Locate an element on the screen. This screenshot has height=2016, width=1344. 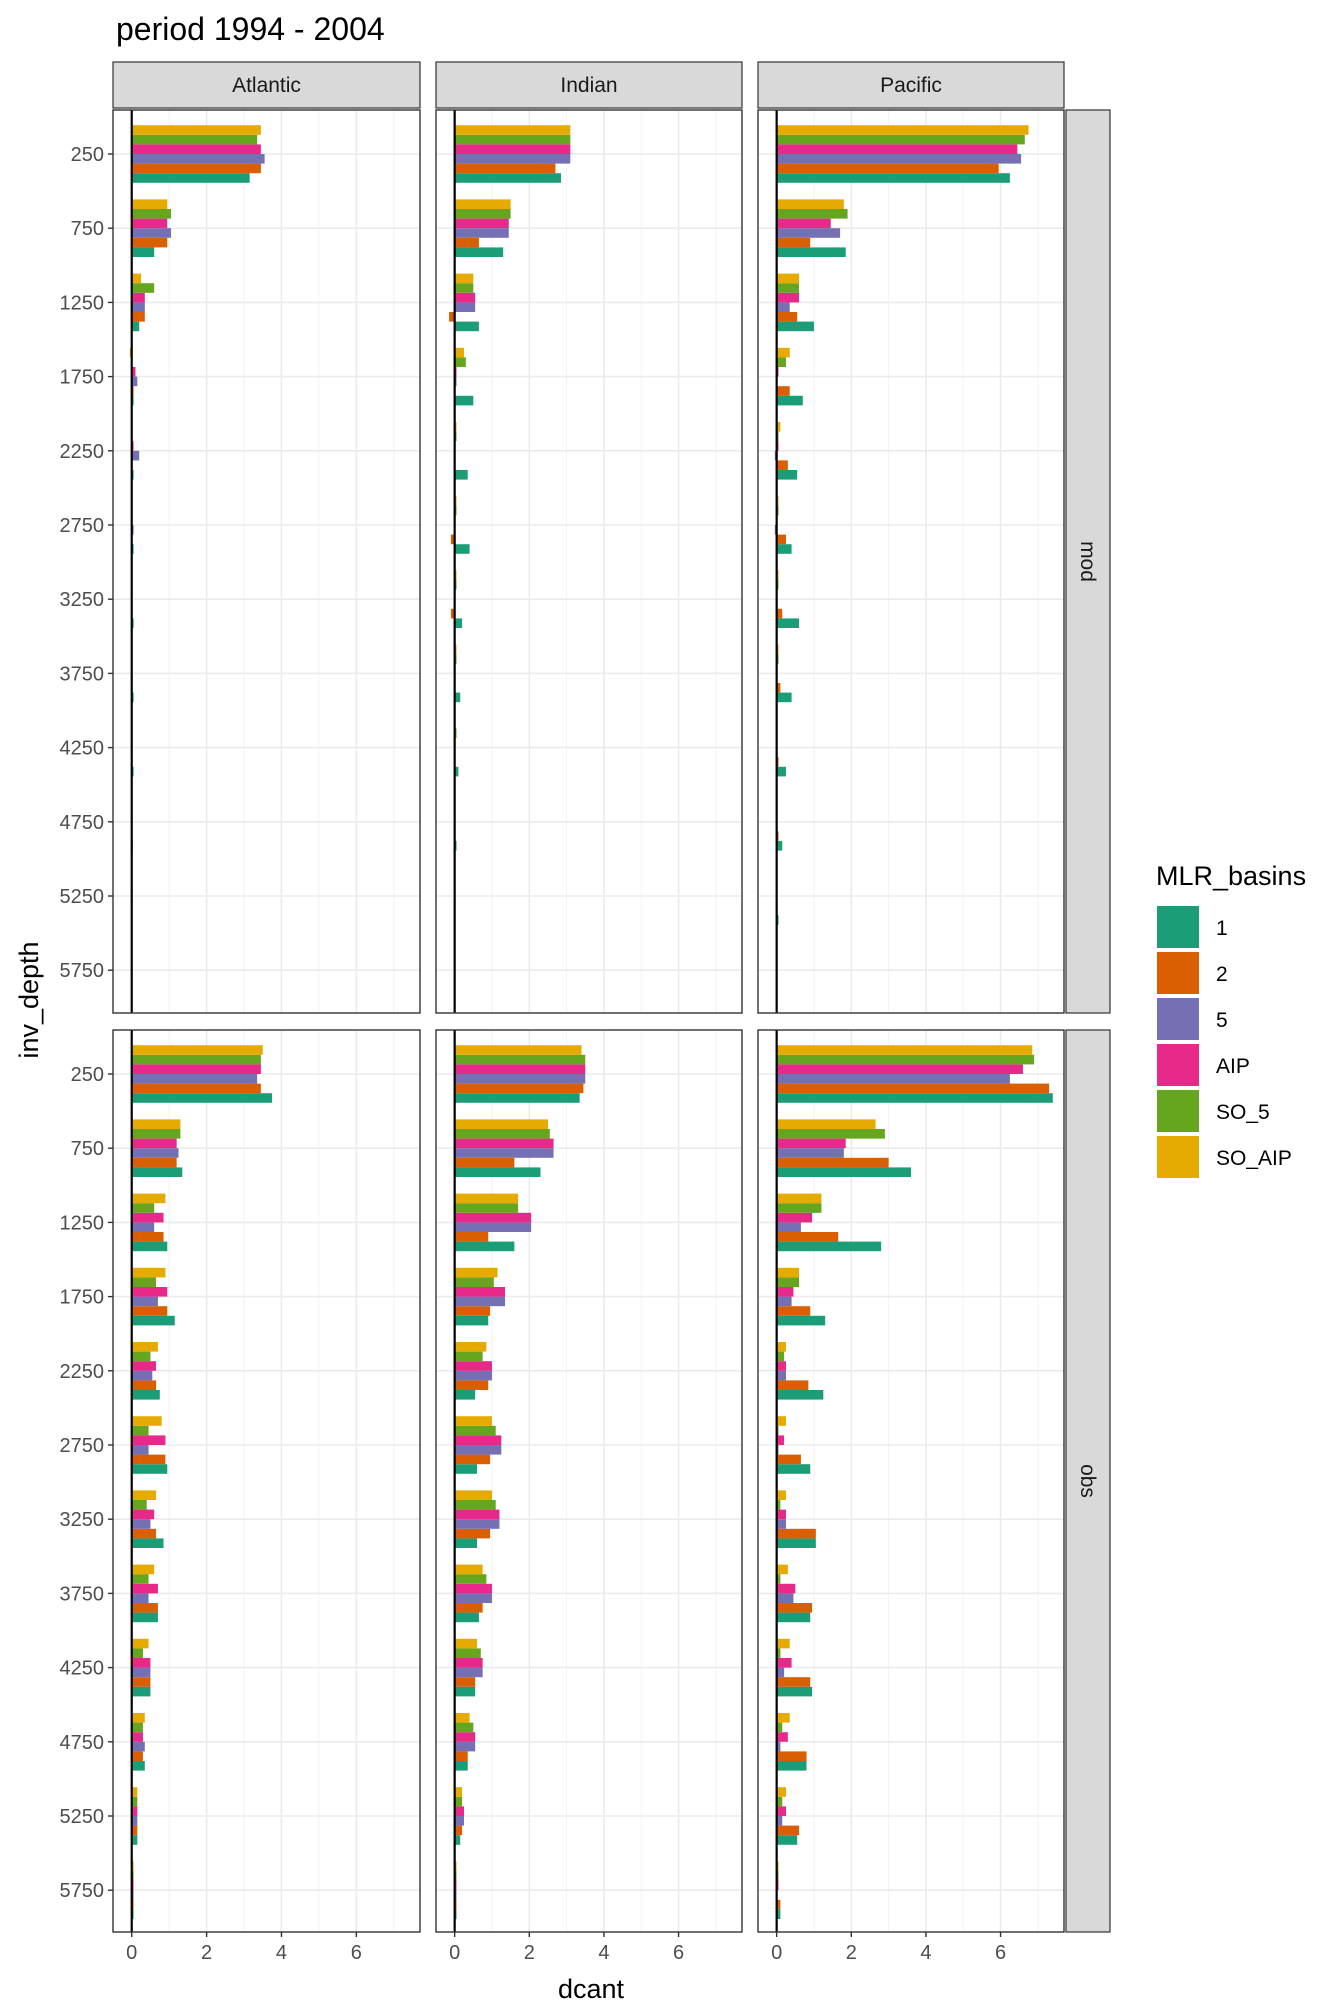
legend-label: 5 is located at coordinates (1222, 1020).